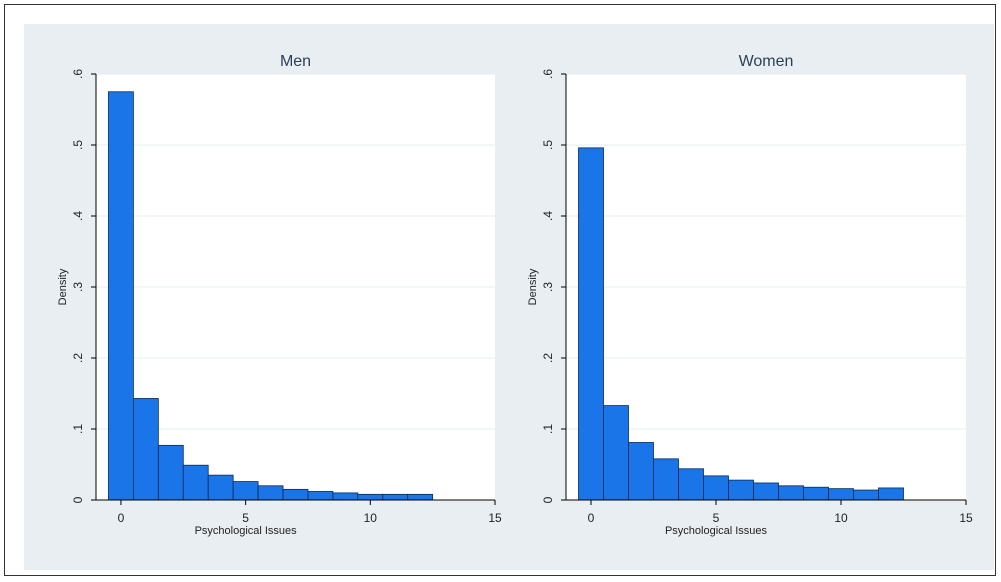  What do you see at coordinates (766, 61) in the screenshot?
I see `panel-title: Women` at bounding box center [766, 61].